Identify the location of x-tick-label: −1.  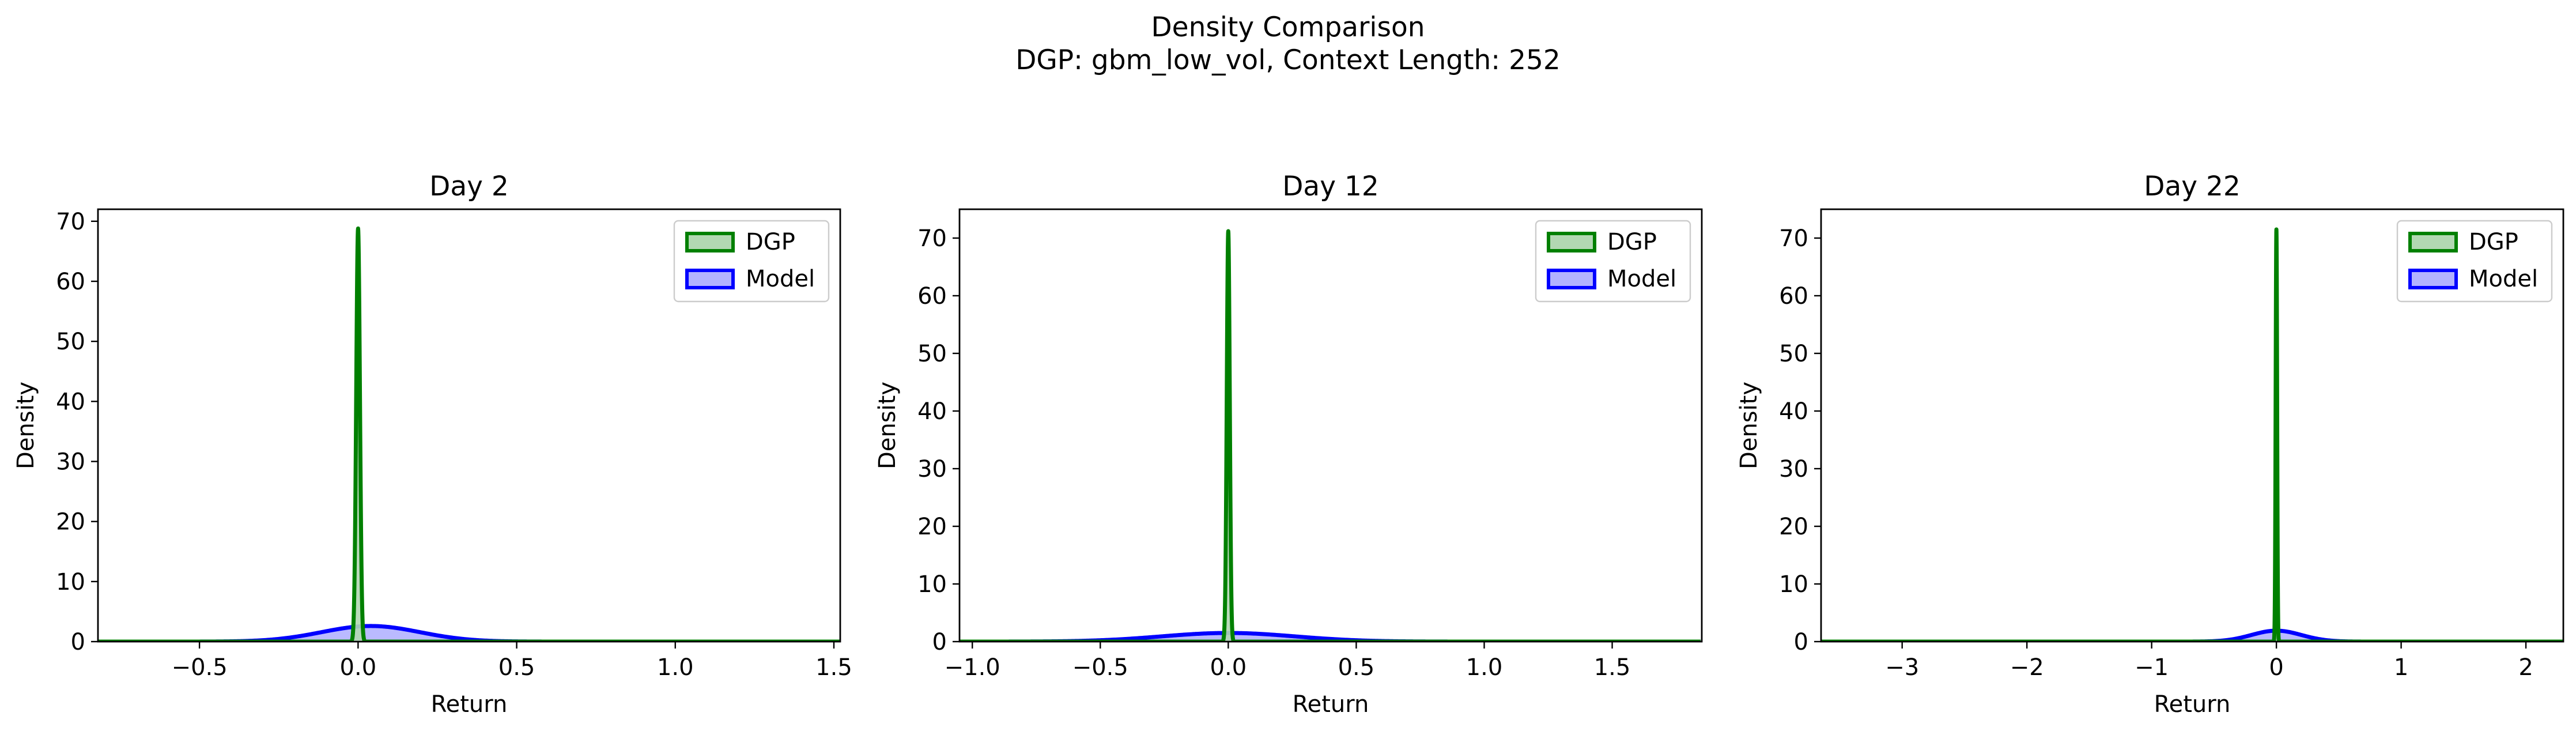
(2152, 667).